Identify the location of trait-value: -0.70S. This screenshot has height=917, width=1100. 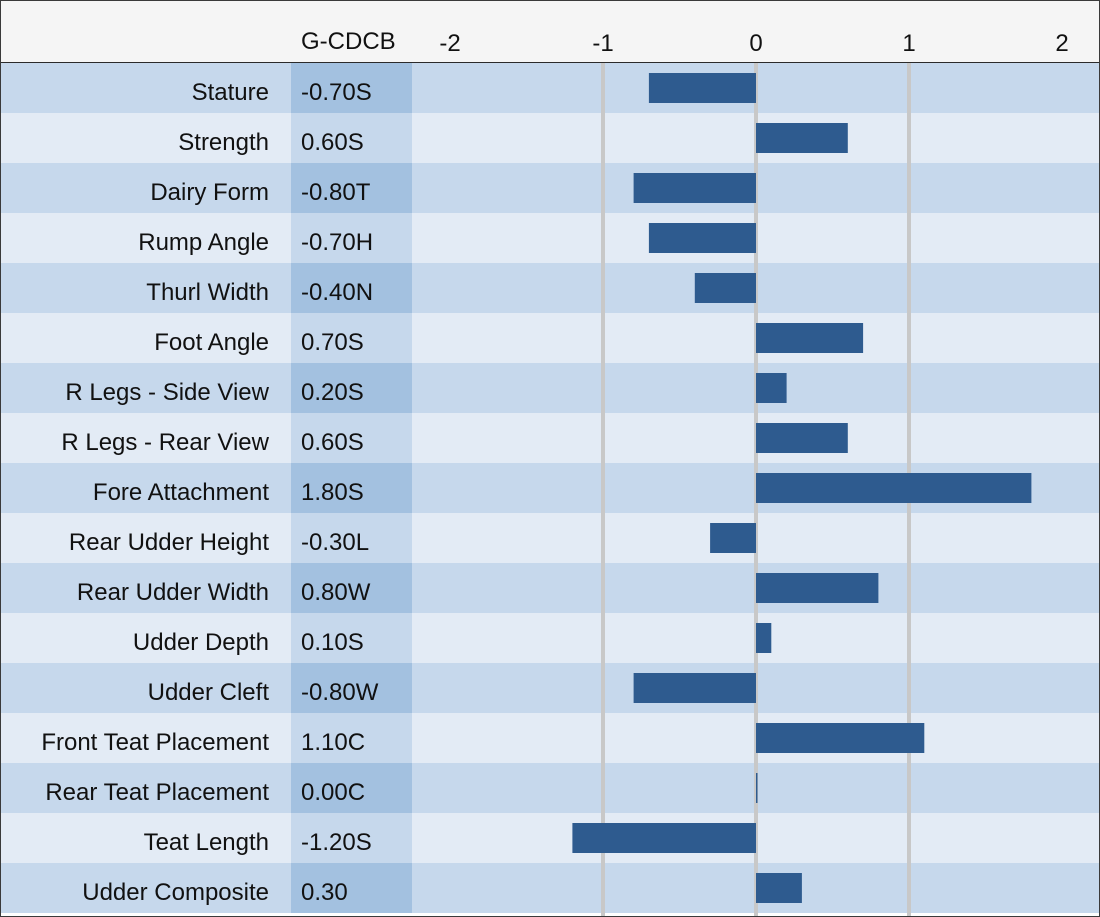
(336, 92).